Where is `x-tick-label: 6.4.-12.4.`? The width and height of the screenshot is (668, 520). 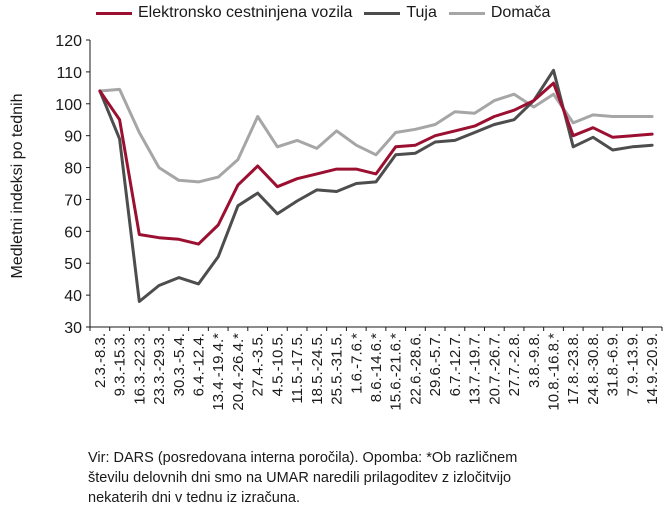 x-tick-label: 6.4.-12.4. is located at coordinates (198, 364).